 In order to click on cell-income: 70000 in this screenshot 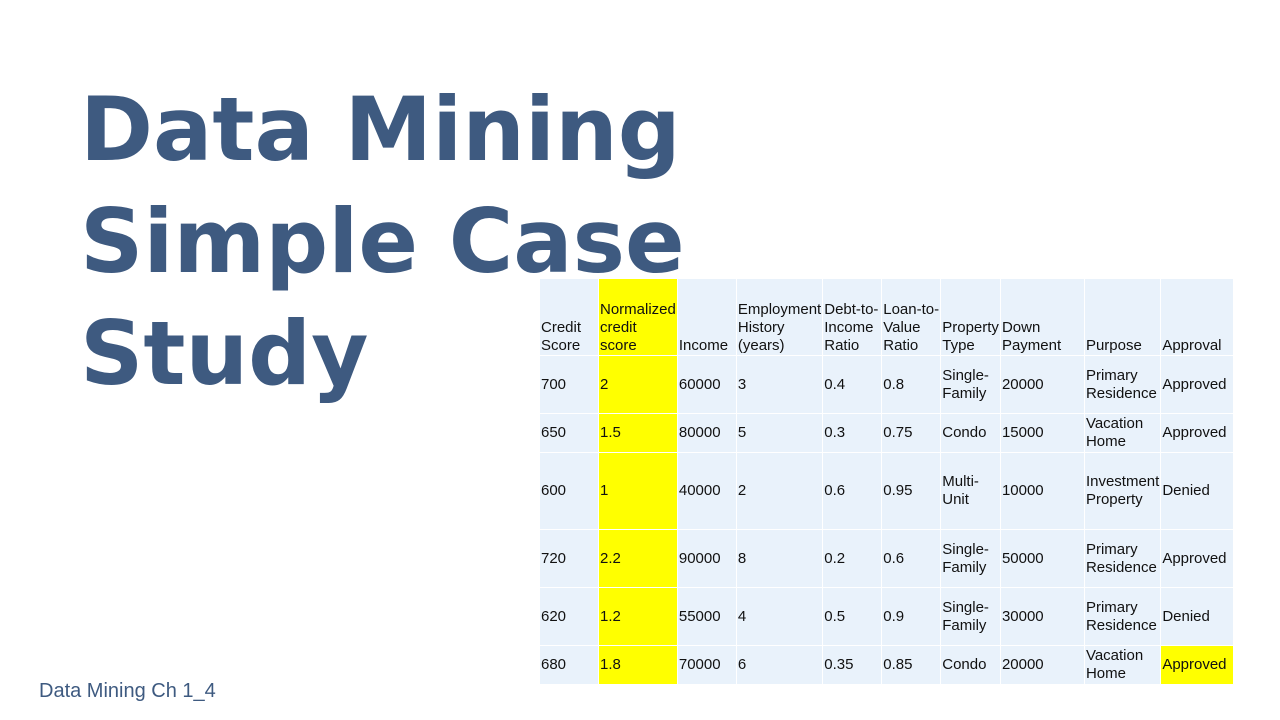, I will do `click(706, 665)`.